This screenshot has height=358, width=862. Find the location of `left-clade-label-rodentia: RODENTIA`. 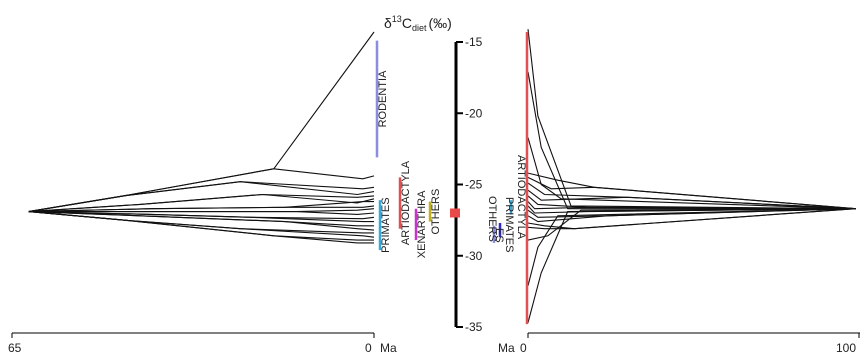

left-clade-label-rodentia: RODENTIA is located at coordinates (383, 99).